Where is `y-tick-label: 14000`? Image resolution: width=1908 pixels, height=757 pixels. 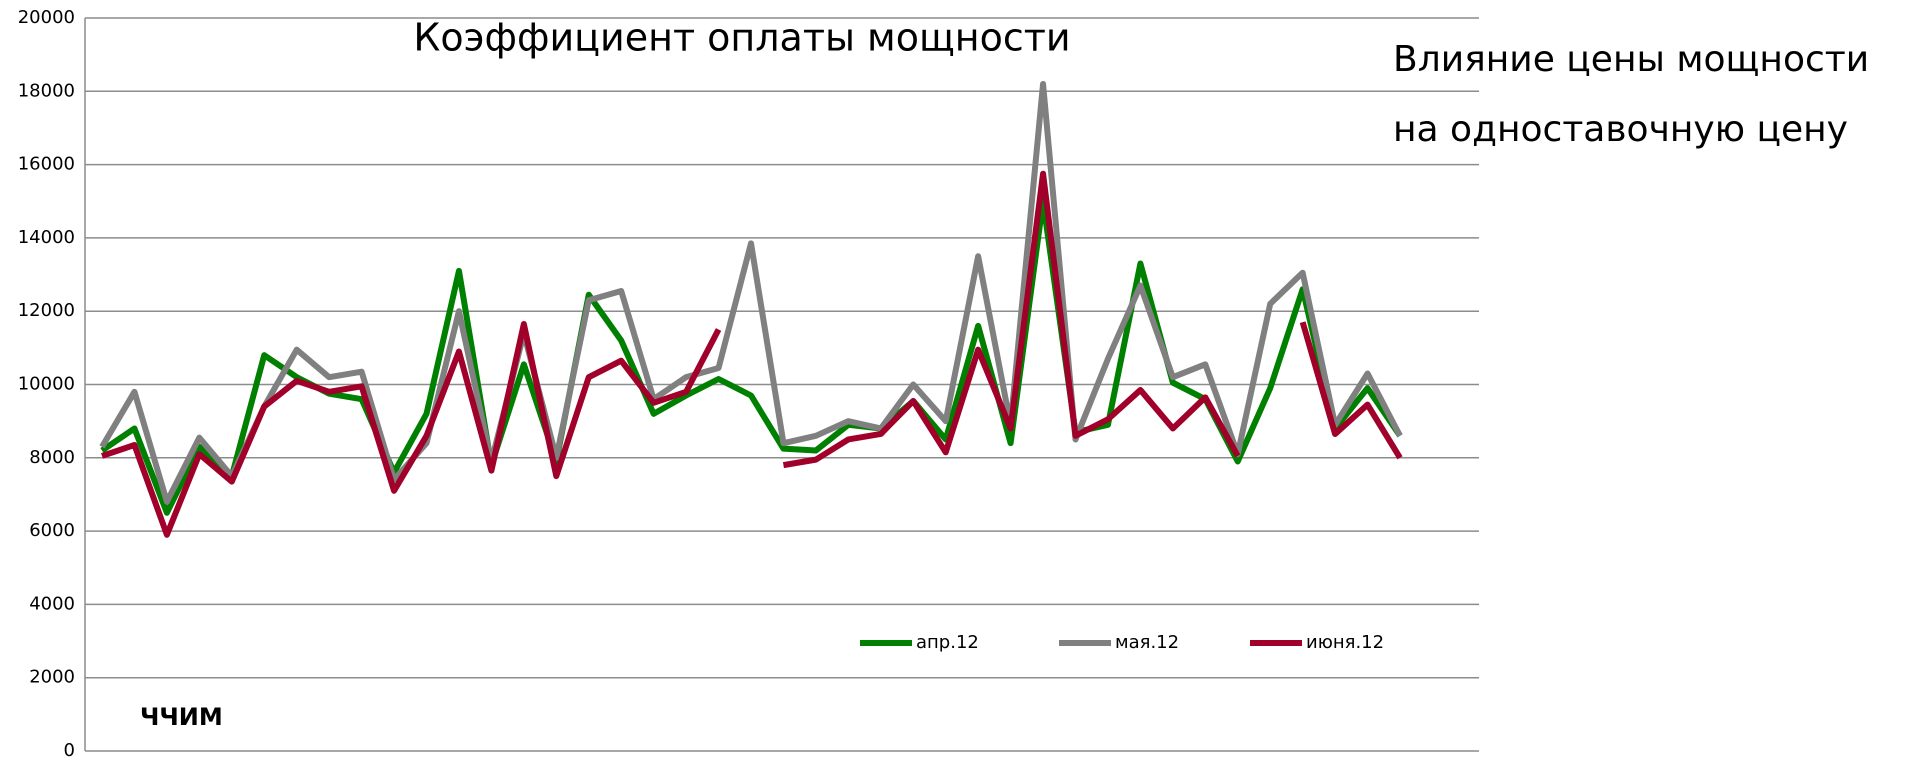
y-tick-label: 14000 is located at coordinates (46, 237).